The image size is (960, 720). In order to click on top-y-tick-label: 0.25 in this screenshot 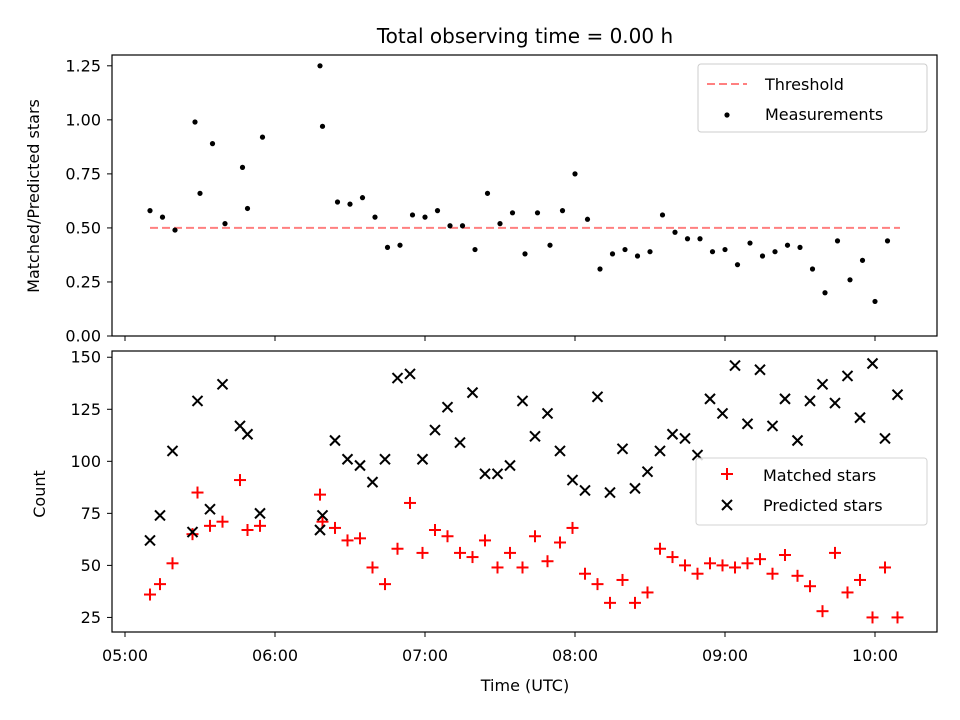, I will do `click(83, 281)`.